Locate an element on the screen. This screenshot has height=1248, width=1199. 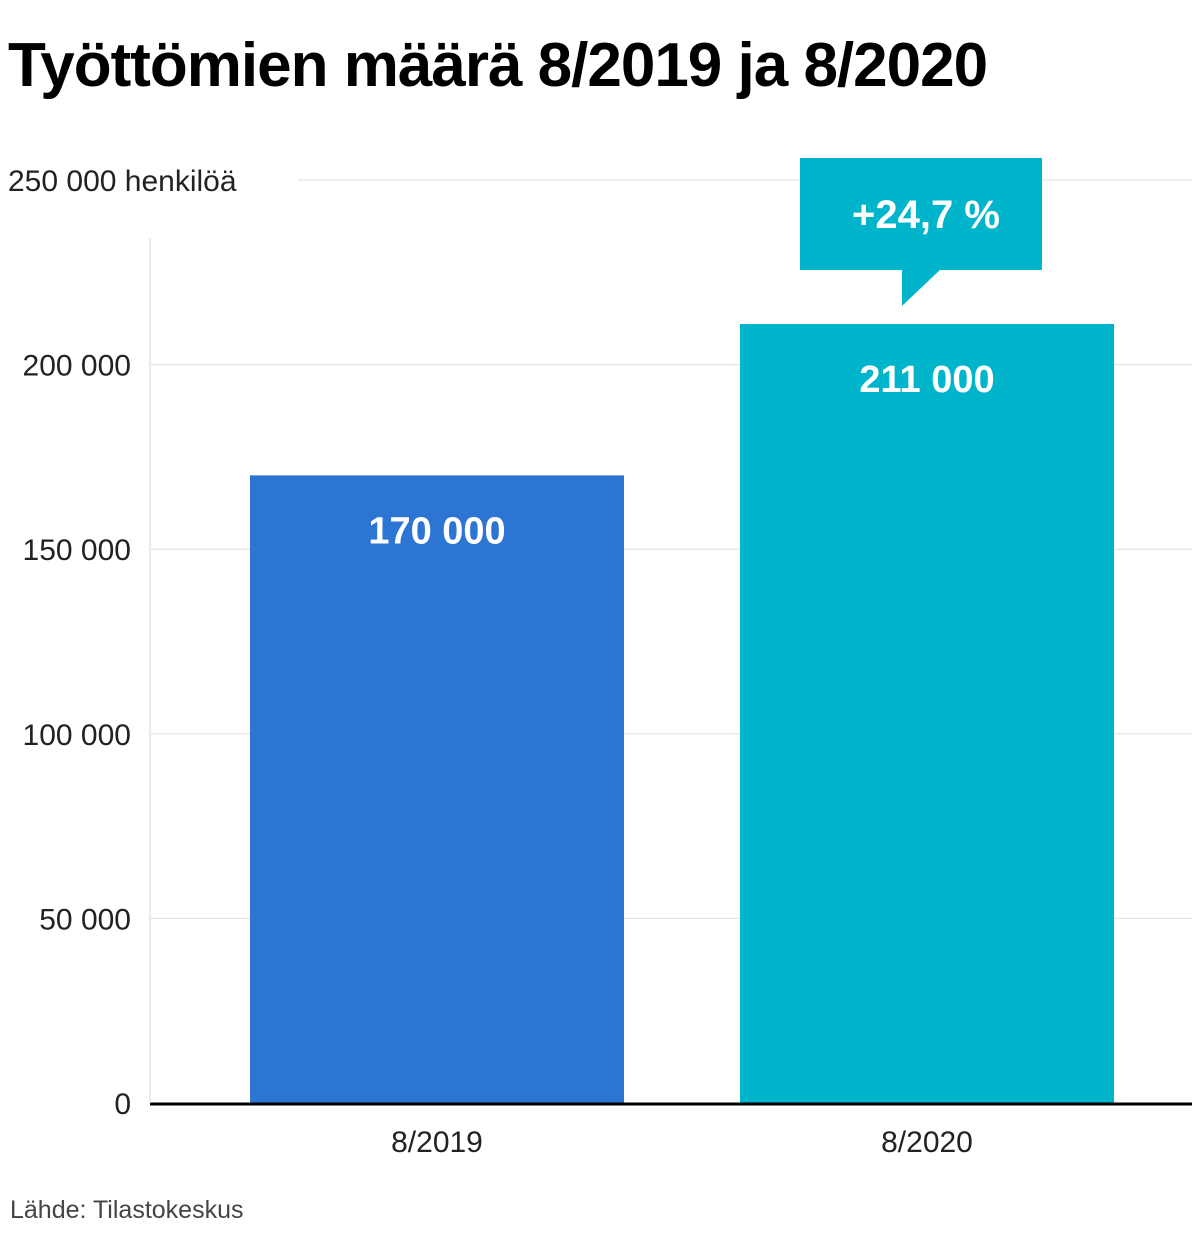
bar-value-label: 170 000 is located at coordinates (436, 531).